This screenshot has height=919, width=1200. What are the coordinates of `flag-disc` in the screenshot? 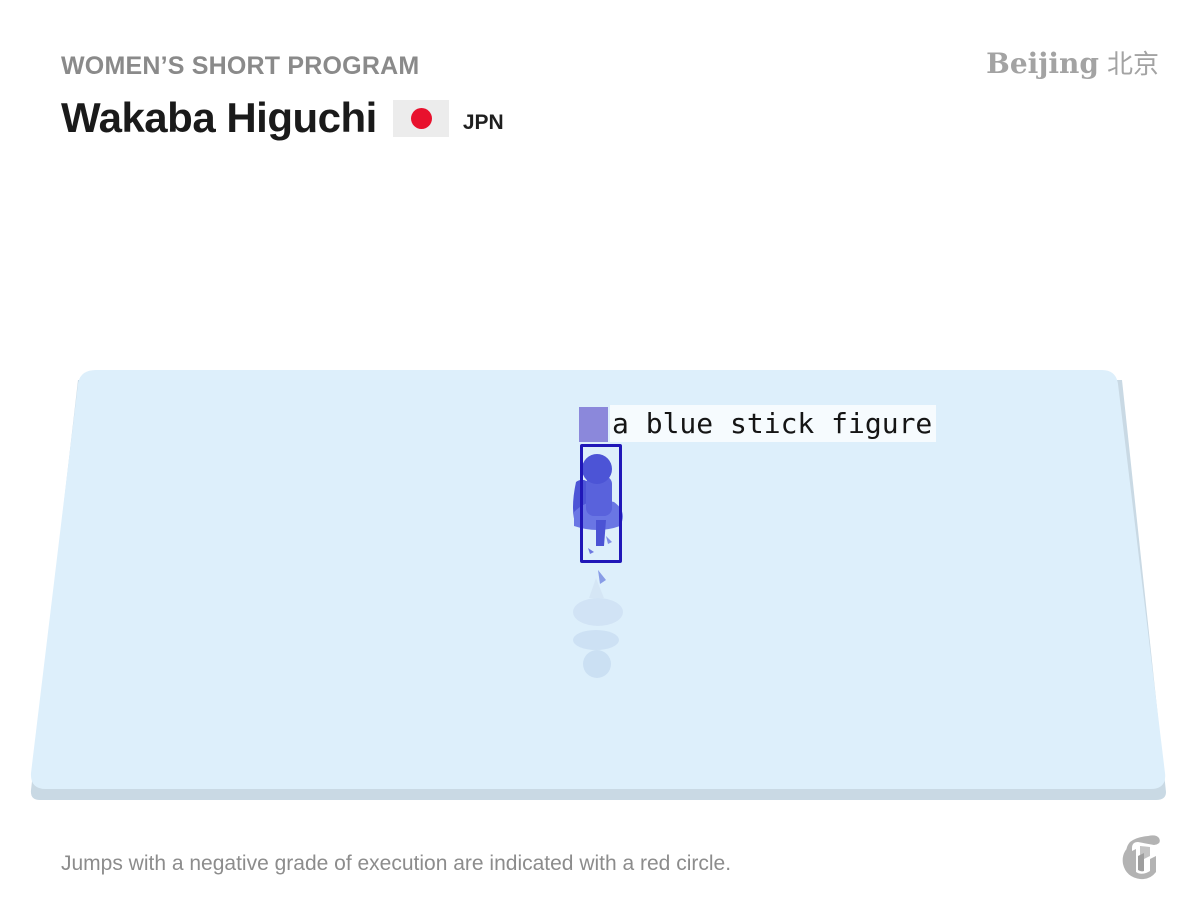 It's located at (421, 118).